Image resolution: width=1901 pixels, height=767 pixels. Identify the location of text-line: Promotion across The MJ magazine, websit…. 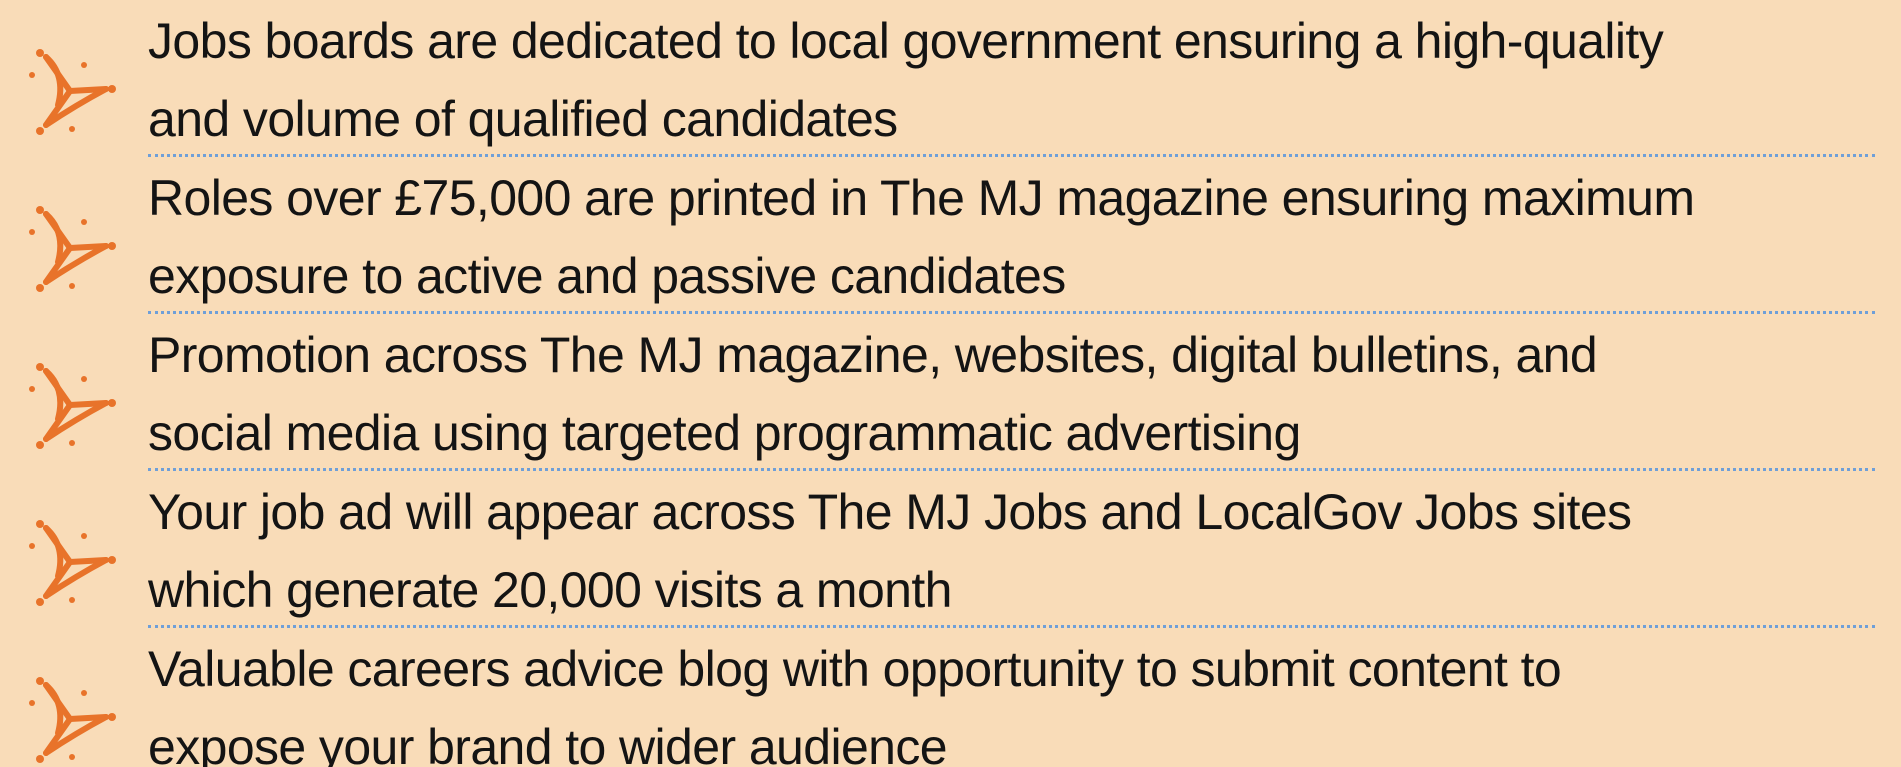
(873, 355).